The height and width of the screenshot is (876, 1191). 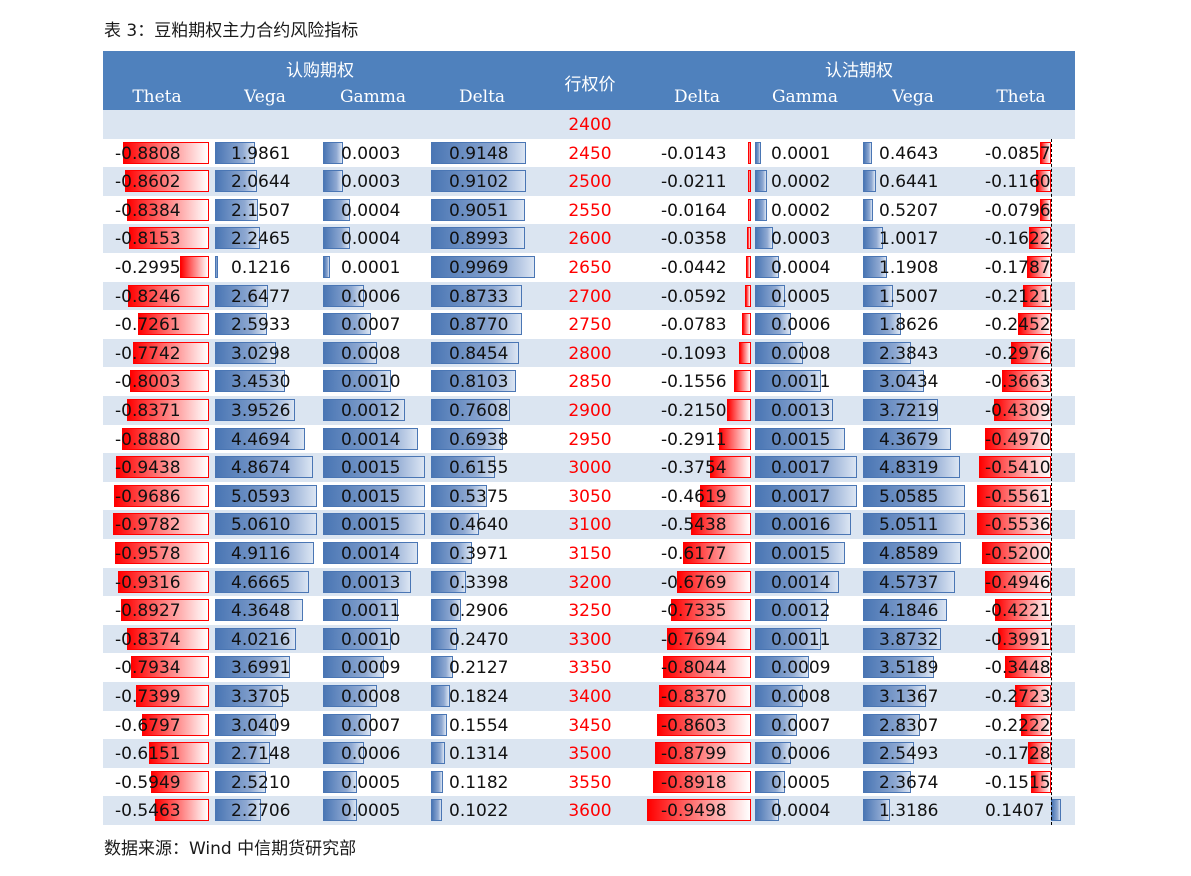 I want to click on p-theta-cell: -0.5200, so click(x=1021, y=553).